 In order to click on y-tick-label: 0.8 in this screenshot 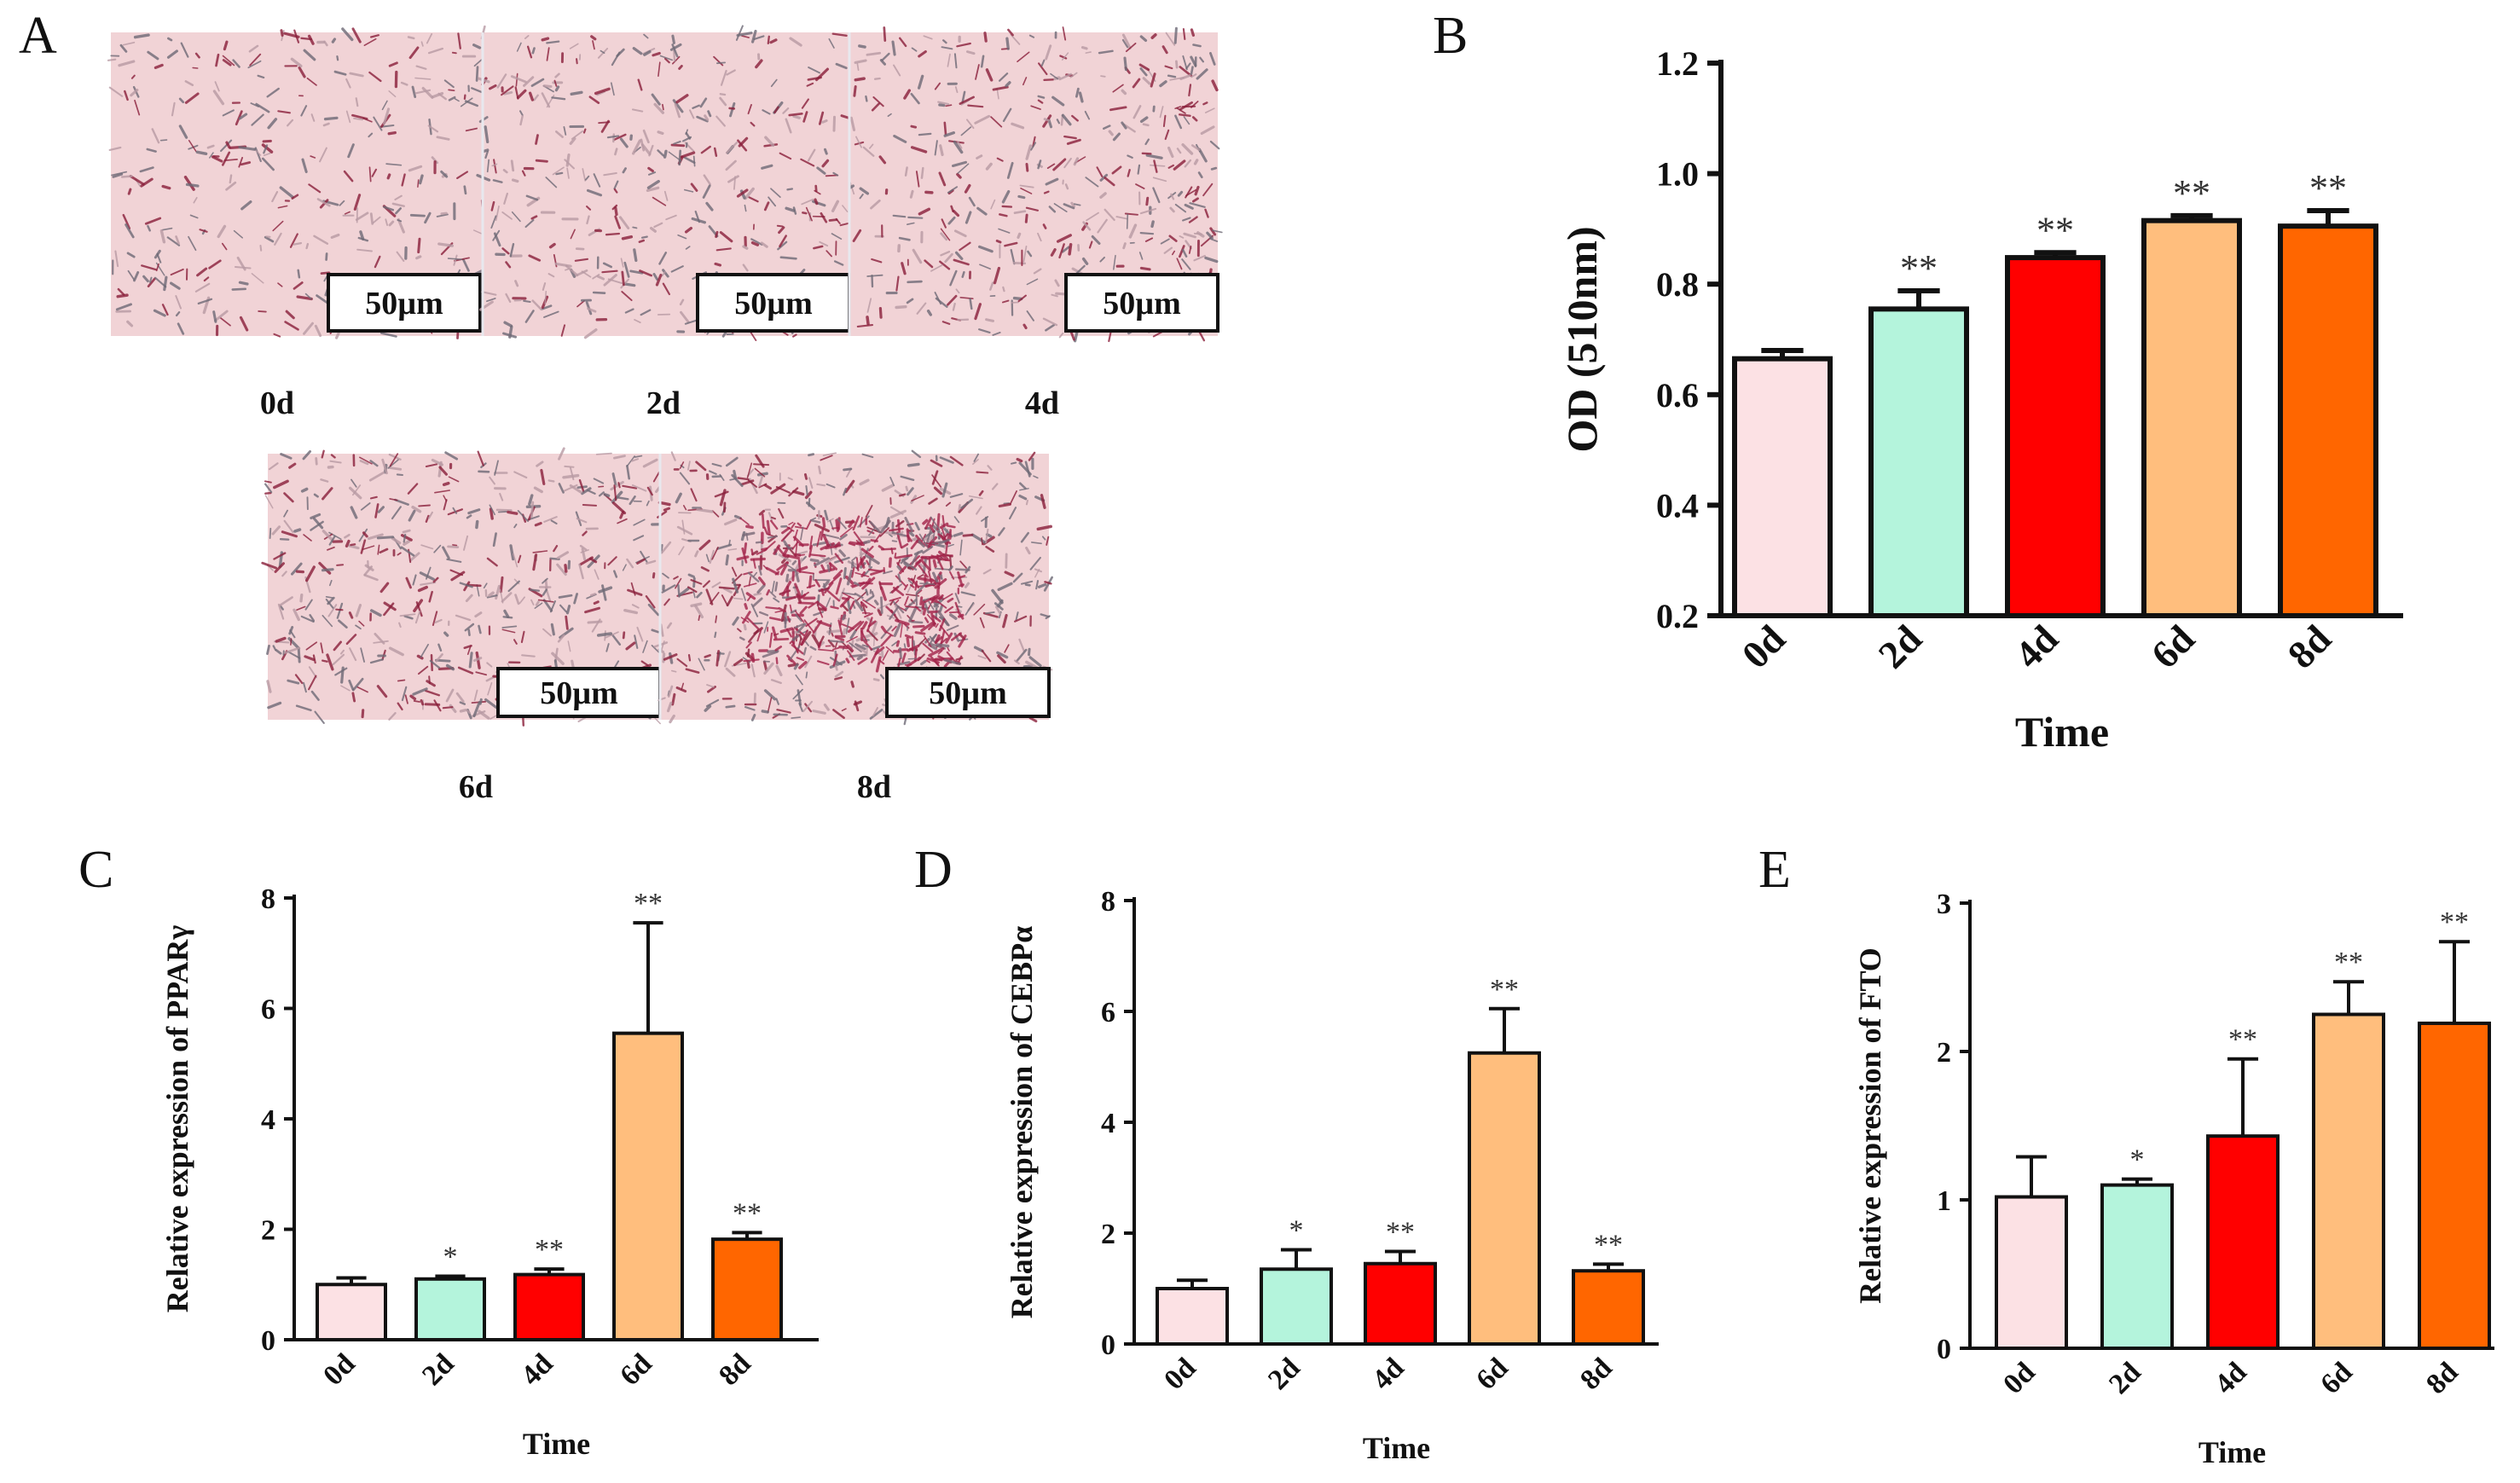, I will do `click(1678, 284)`.